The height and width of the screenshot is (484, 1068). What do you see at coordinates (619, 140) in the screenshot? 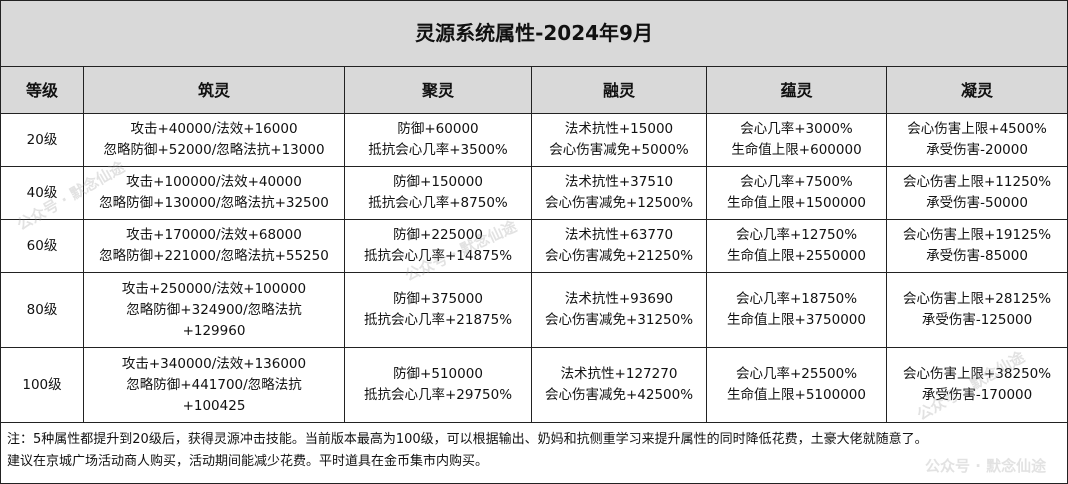
I see `attribute-cell: 法术抗性+15000 会心伤害减免+5000%` at bounding box center [619, 140].